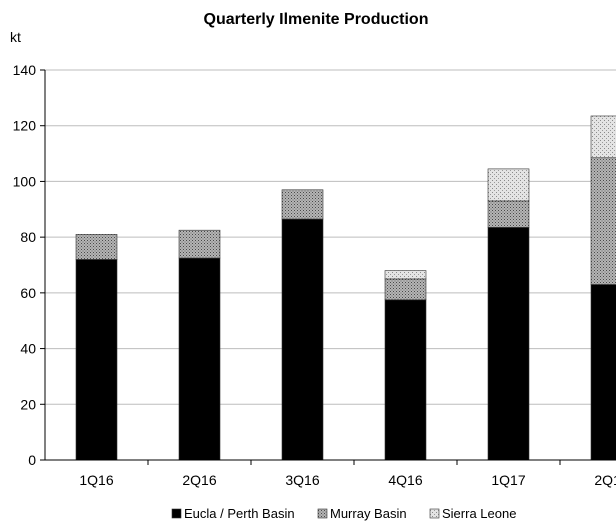 This screenshot has height=531, width=616. What do you see at coordinates (508, 344) in the screenshot?
I see `bar-eucla-perth-basin-1q17` at bounding box center [508, 344].